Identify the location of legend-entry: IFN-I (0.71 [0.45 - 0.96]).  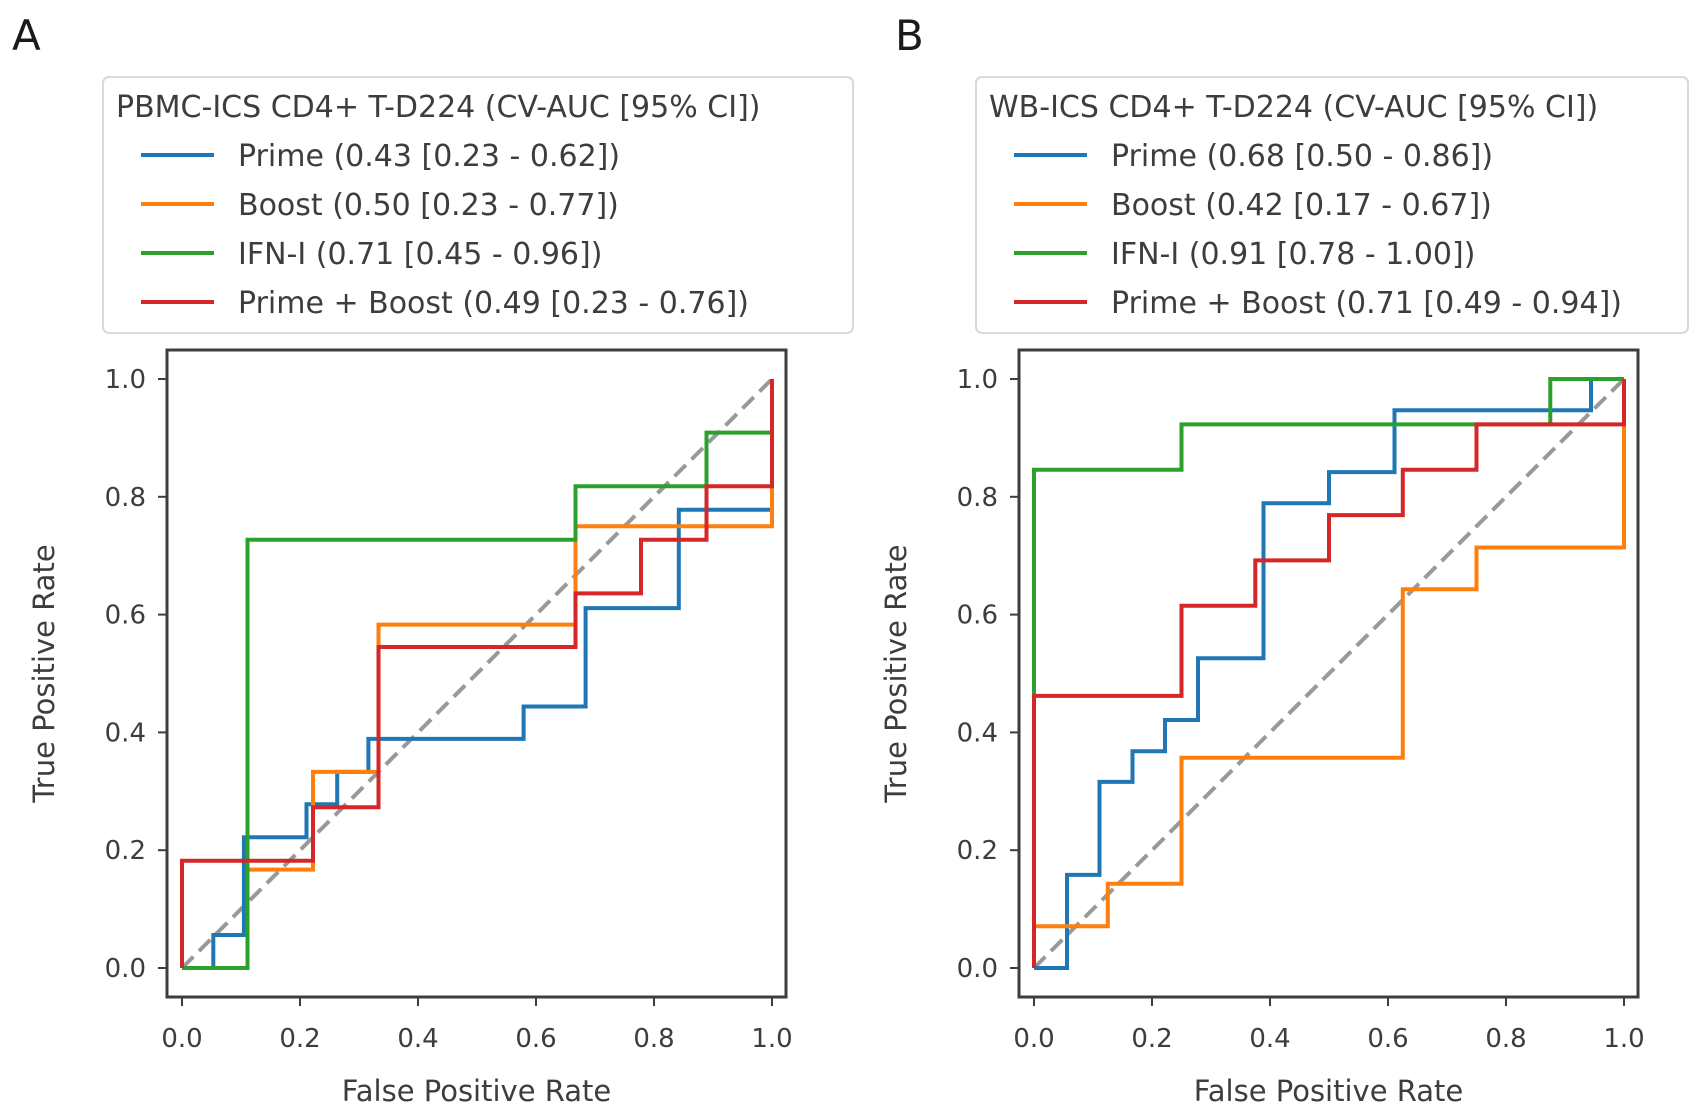
(420, 254).